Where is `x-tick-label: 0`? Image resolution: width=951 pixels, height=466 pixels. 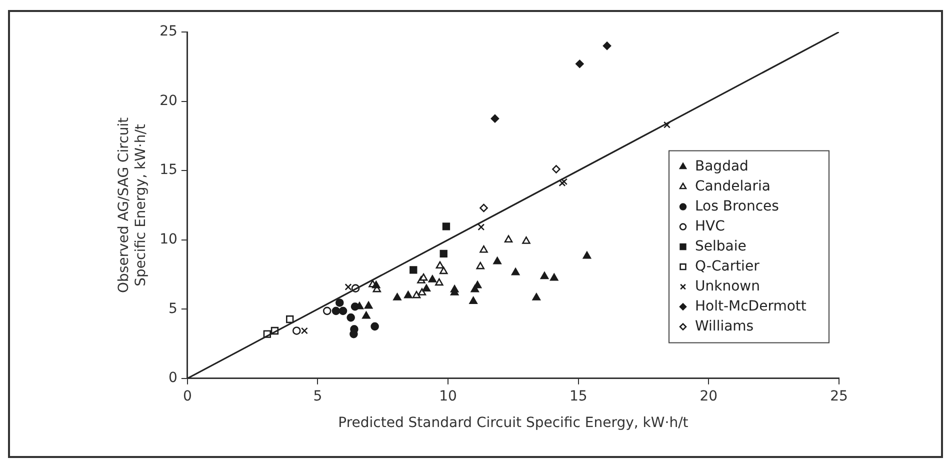
x-tick-label: 0 is located at coordinates (187, 396).